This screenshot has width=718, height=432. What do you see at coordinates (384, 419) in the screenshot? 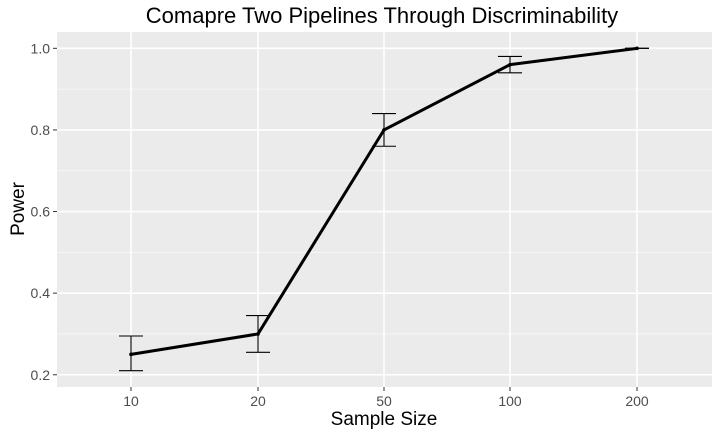
I see `x-axis-title: Sample Size` at bounding box center [384, 419].